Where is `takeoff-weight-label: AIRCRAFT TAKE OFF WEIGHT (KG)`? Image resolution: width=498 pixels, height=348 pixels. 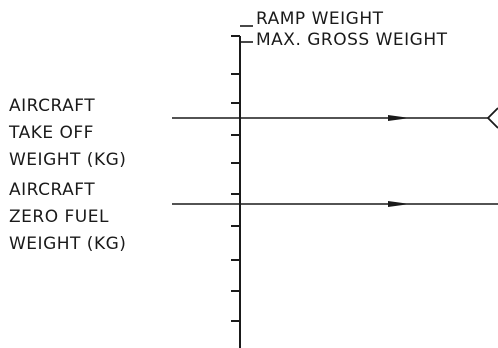 takeoff-weight-label: AIRCRAFT TAKE OFF WEIGHT (KG) is located at coordinates (67, 133).